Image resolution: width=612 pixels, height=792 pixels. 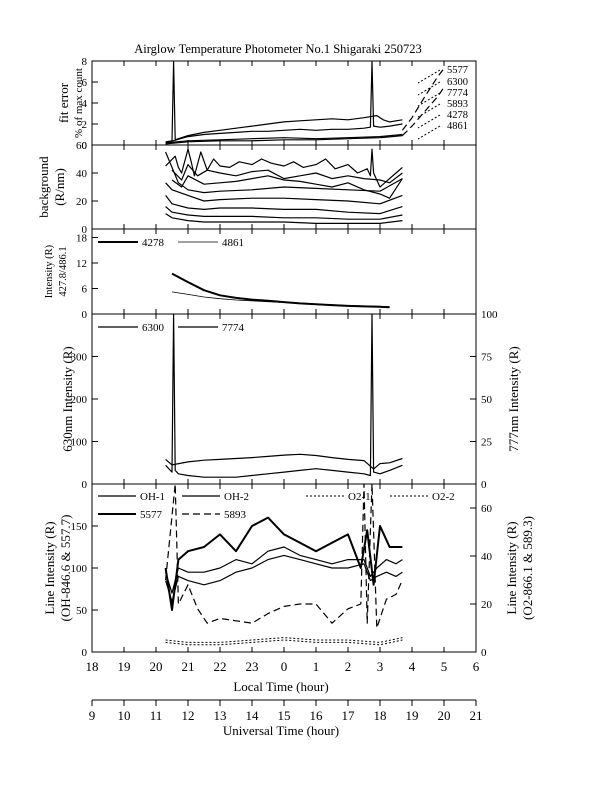 What do you see at coordinates (156, 666) in the screenshot?
I see `x-tick-label-local: 20` at bounding box center [156, 666].